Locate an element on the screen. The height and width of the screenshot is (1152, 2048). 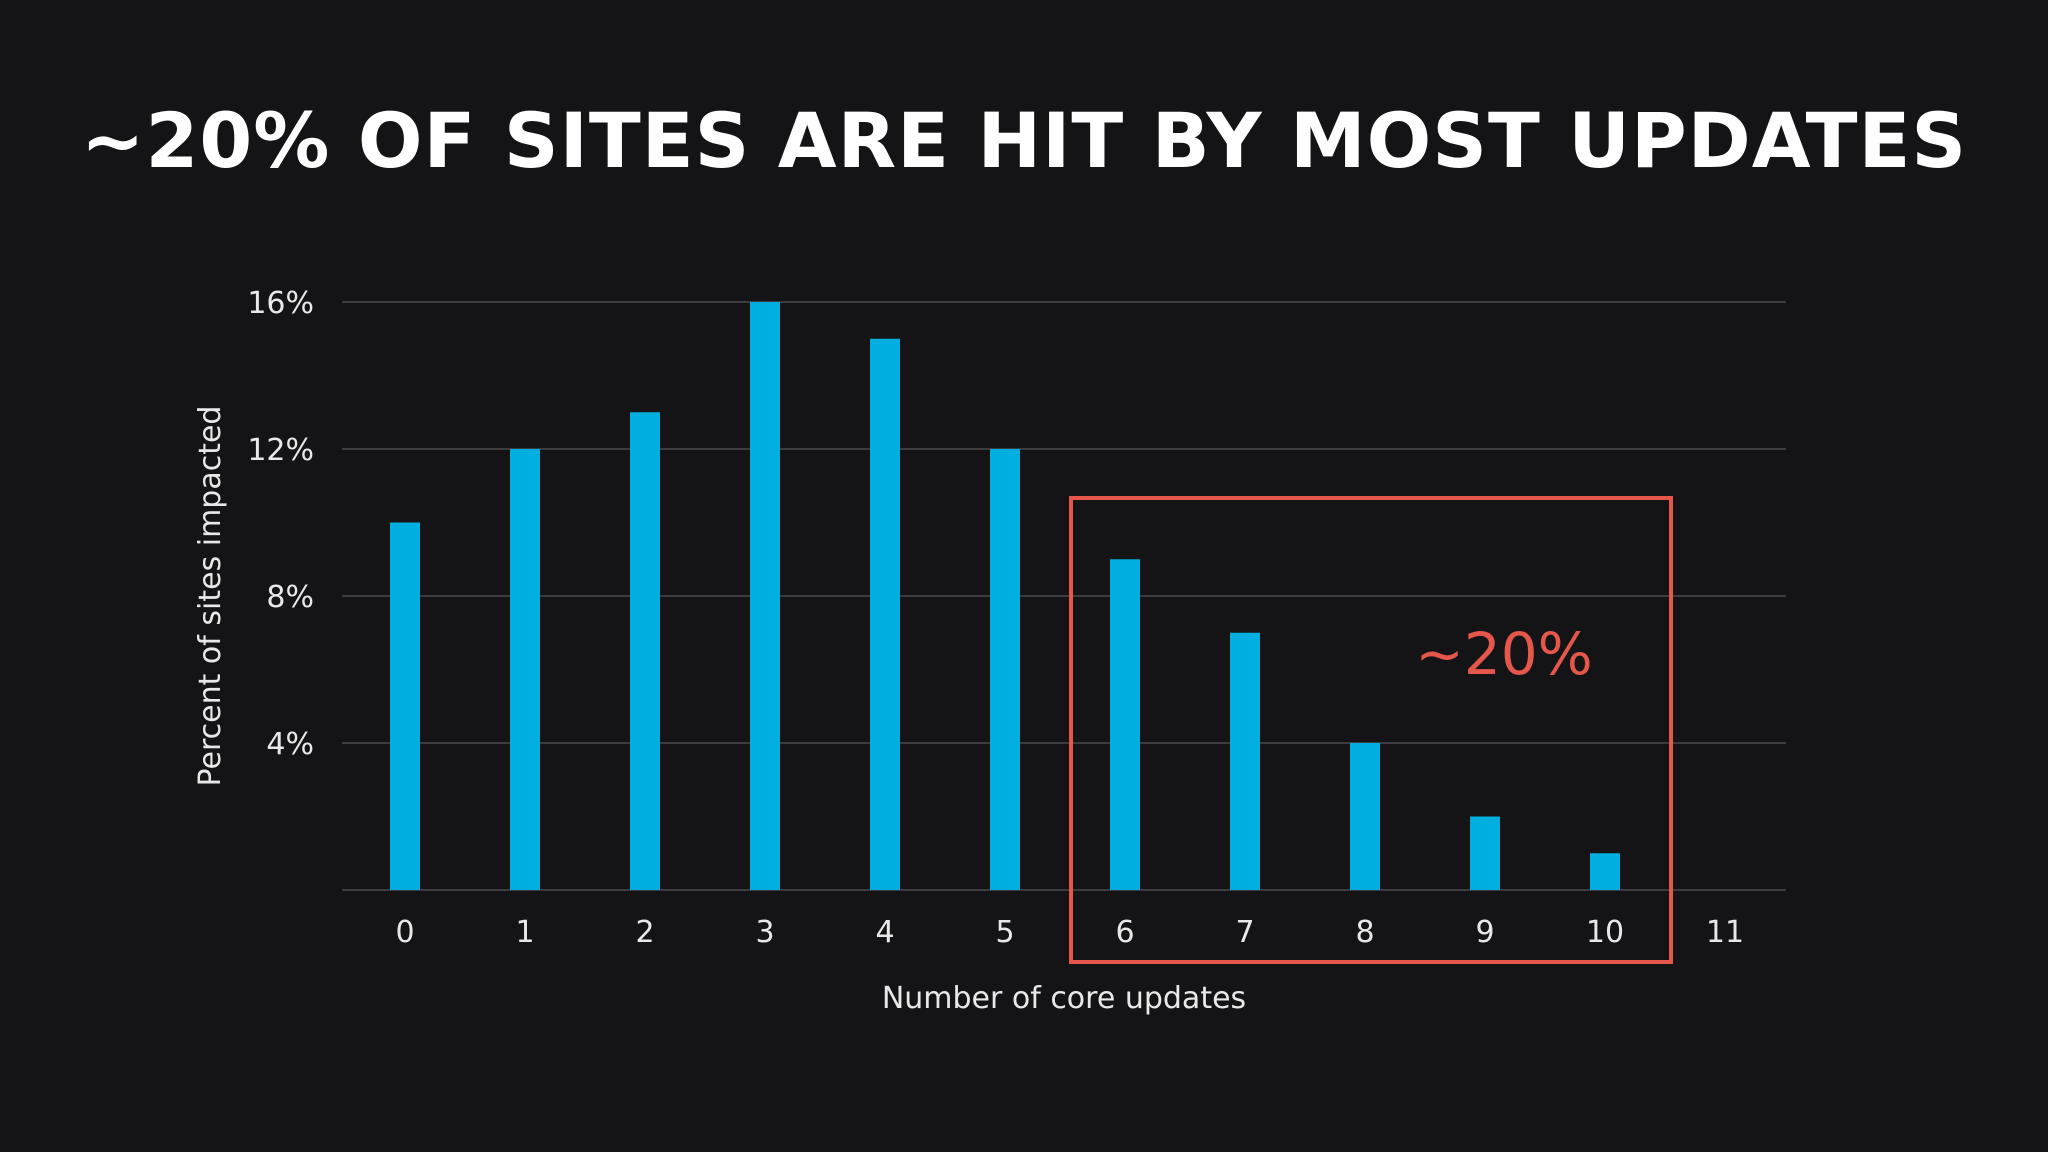
x-tick-label: 5 is located at coordinates (1004, 932).